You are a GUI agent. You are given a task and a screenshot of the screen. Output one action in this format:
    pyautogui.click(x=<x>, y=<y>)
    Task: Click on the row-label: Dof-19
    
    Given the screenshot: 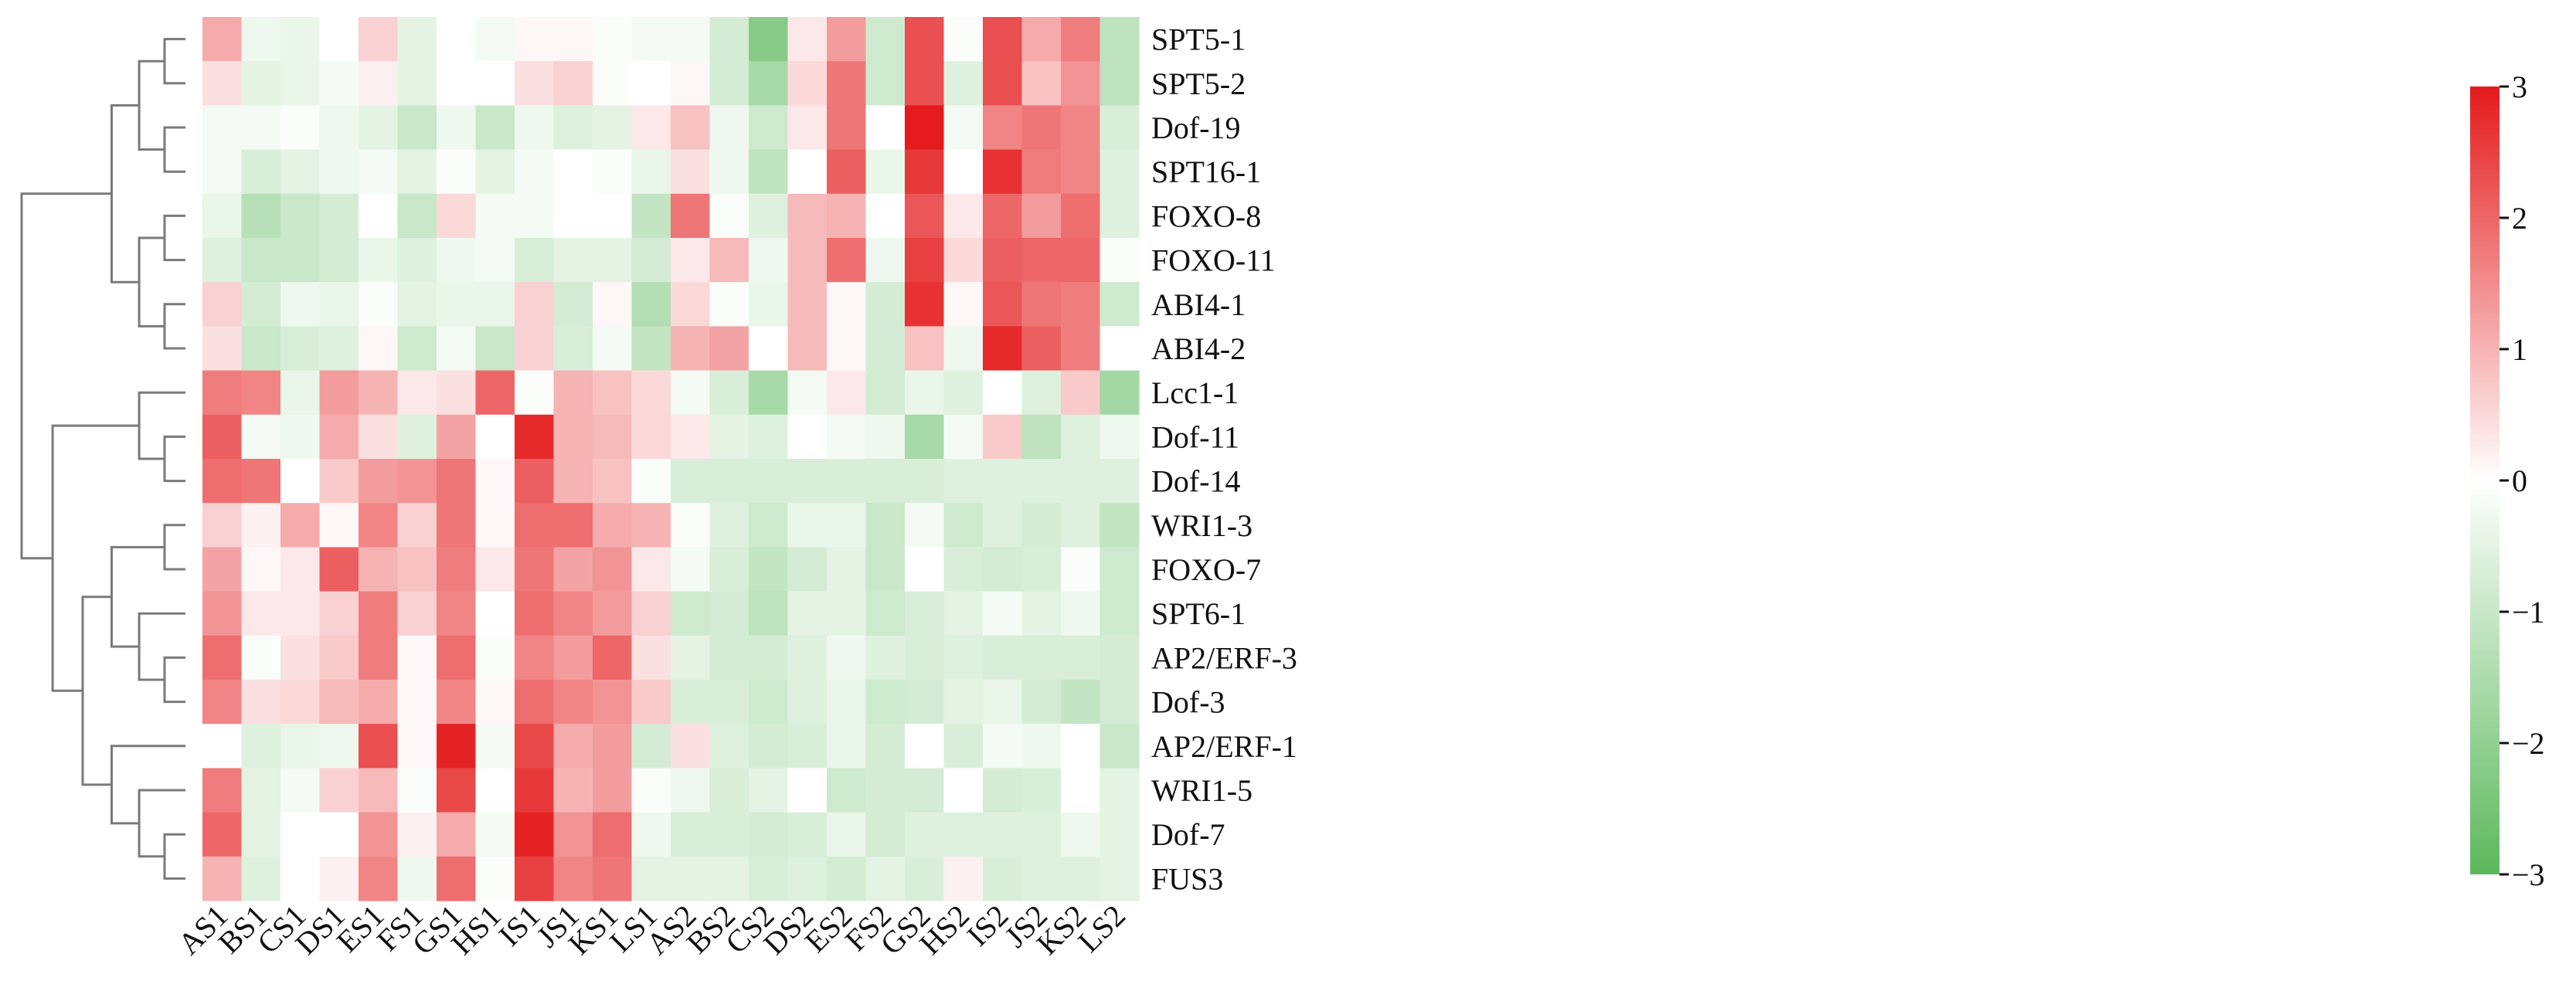 What is the action you would take?
    pyautogui.click(x=1196, y=128)
    